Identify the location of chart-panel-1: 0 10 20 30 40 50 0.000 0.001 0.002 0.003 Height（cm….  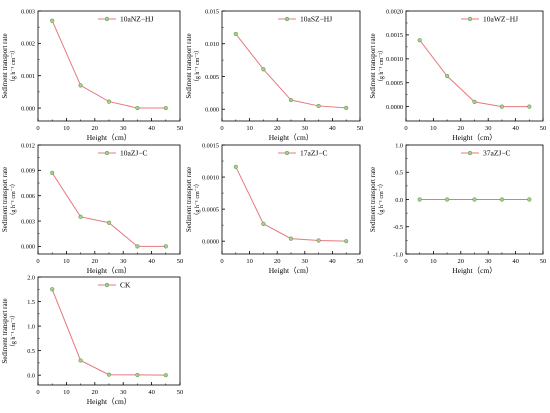
(92, 75).